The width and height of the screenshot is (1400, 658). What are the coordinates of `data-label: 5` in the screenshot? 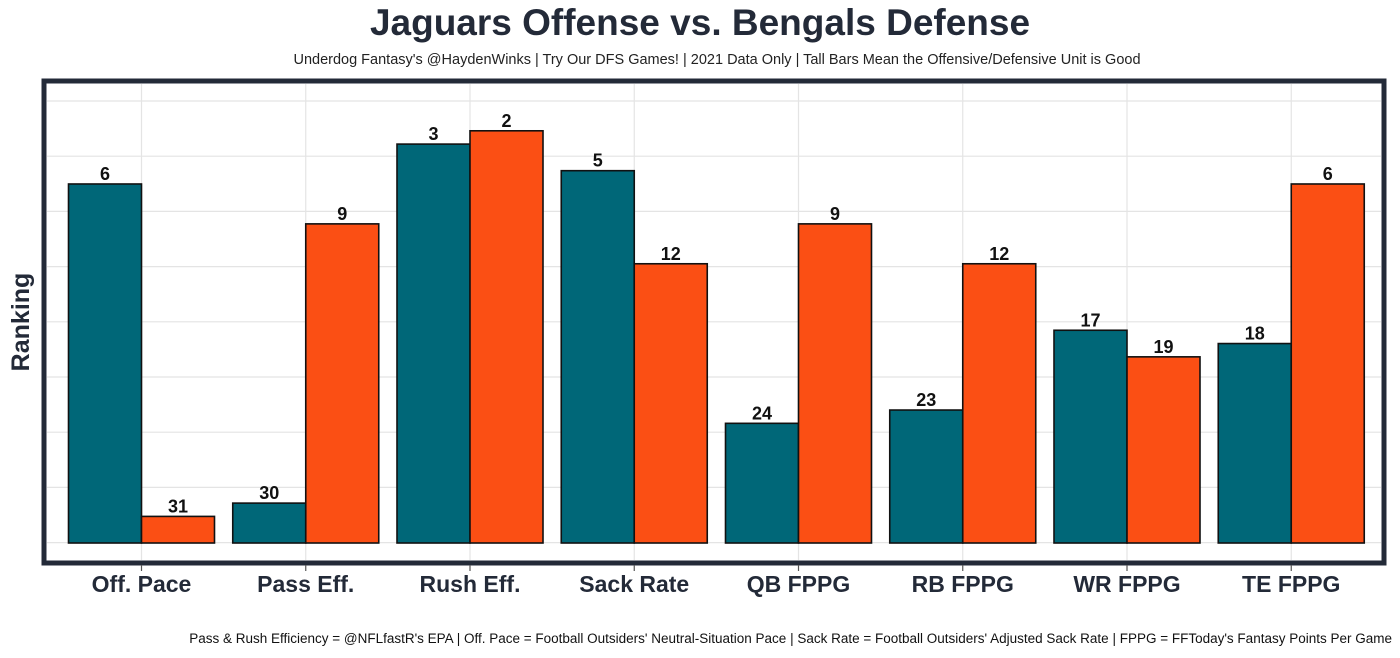 It's located at (598, 161).